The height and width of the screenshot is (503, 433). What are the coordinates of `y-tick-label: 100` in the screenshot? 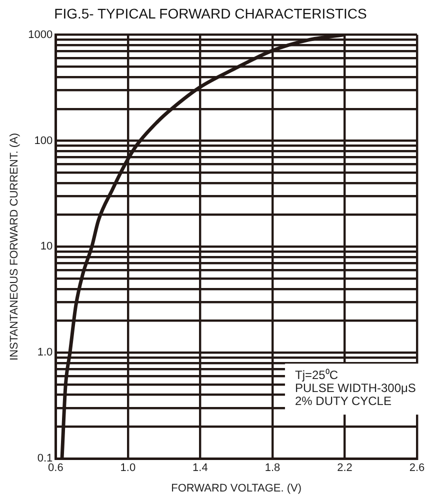 It's located at (43, 140).